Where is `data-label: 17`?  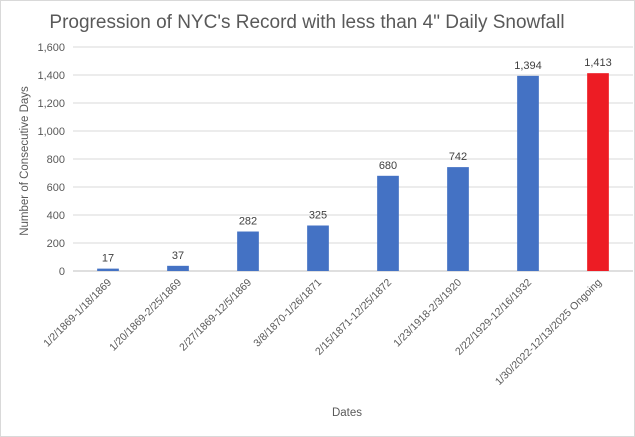
data-label: 17 is located at coordinates (108, 259).